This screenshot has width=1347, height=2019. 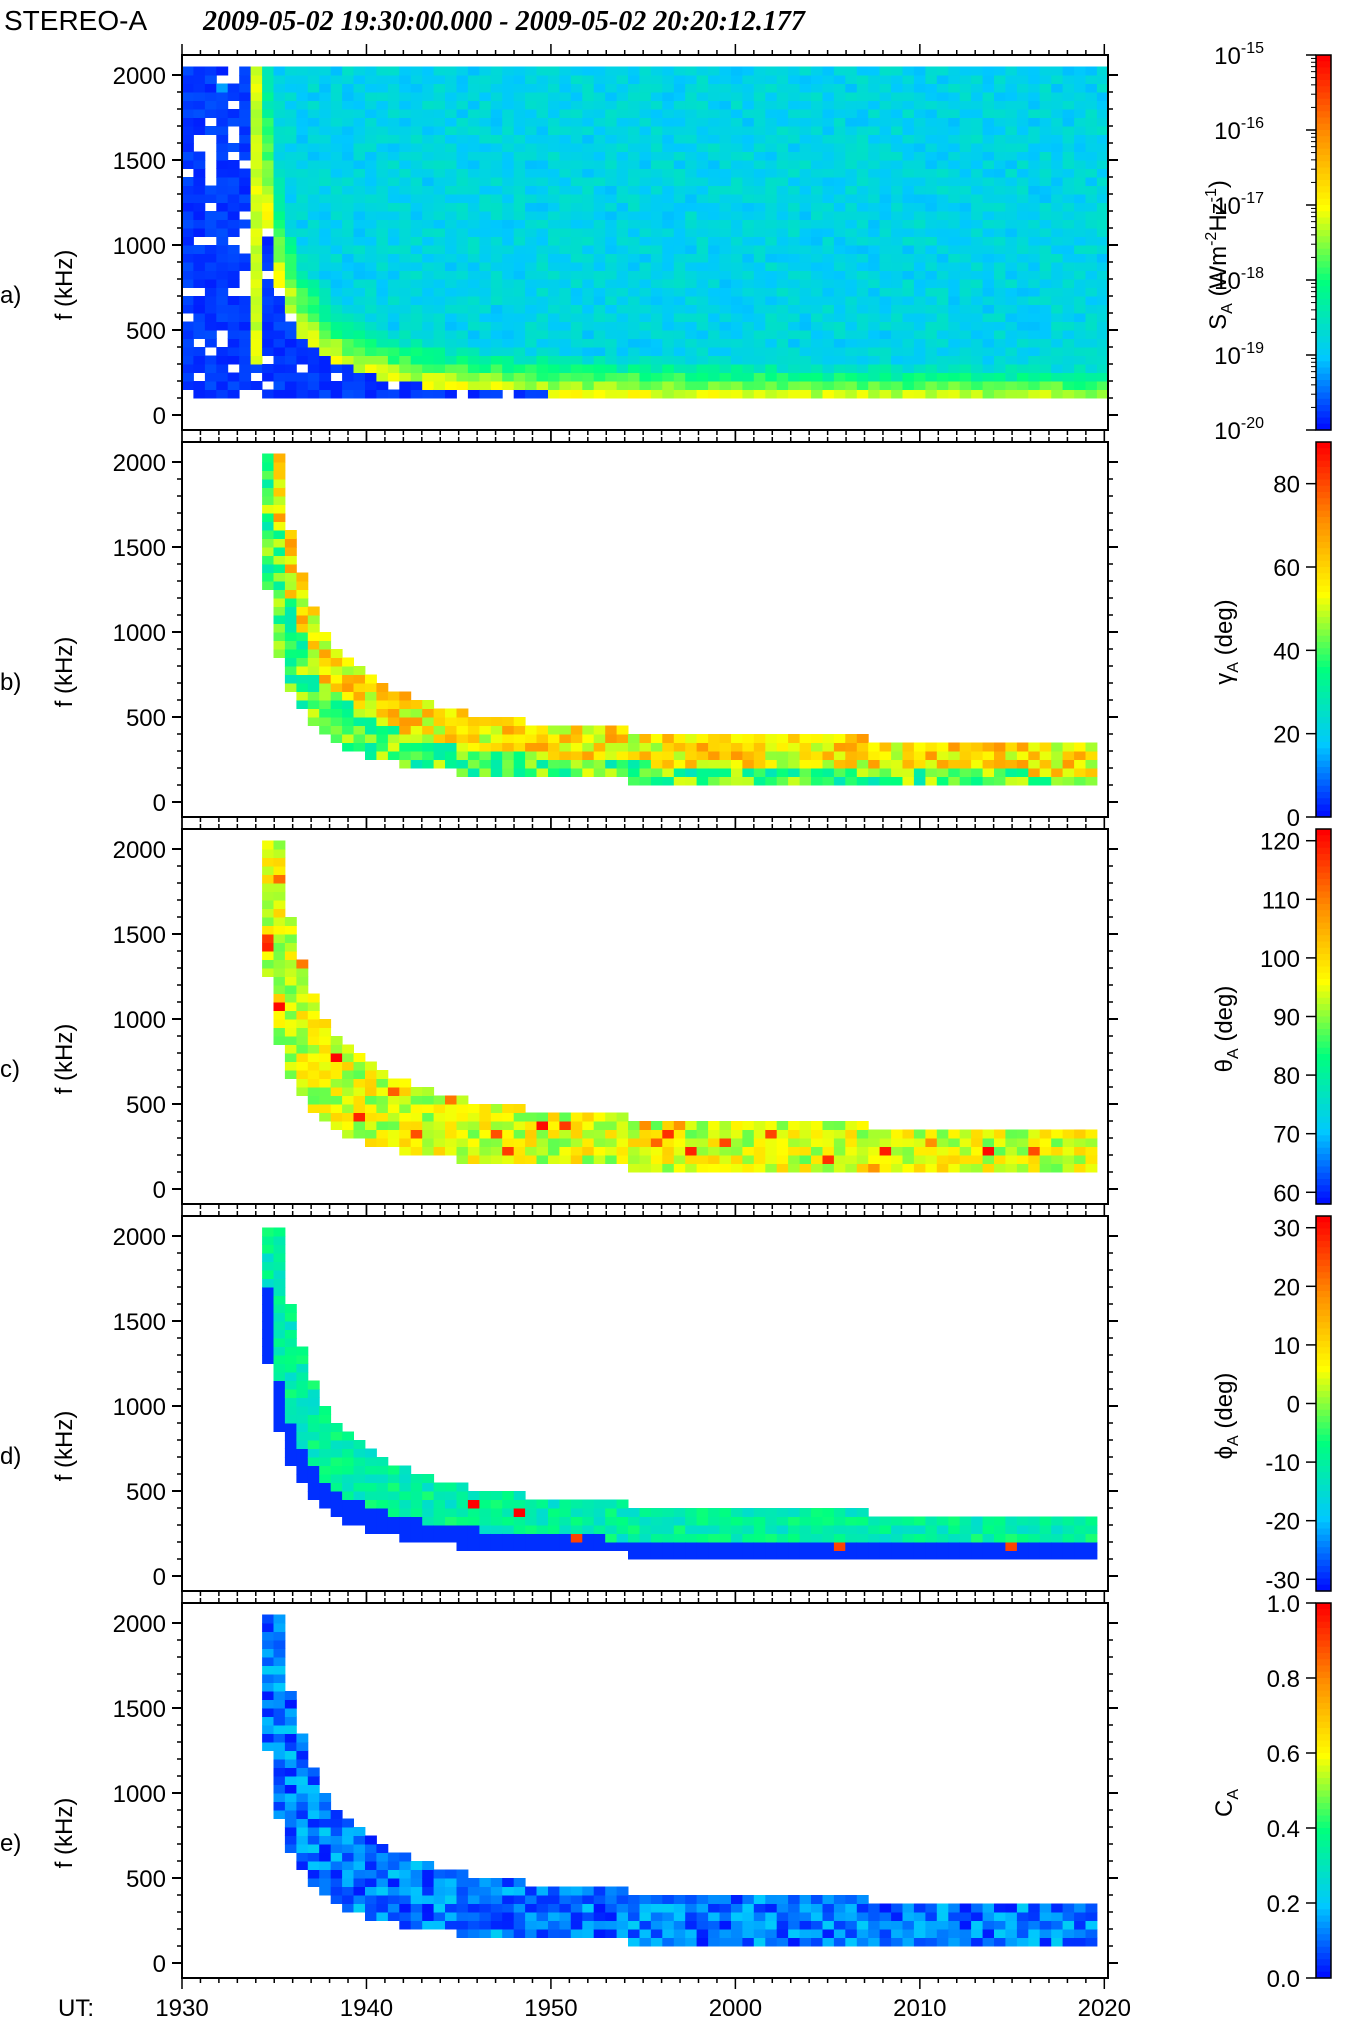 I want to click on colorbar-tick-label: 90, so click(x=1286, y=1018).